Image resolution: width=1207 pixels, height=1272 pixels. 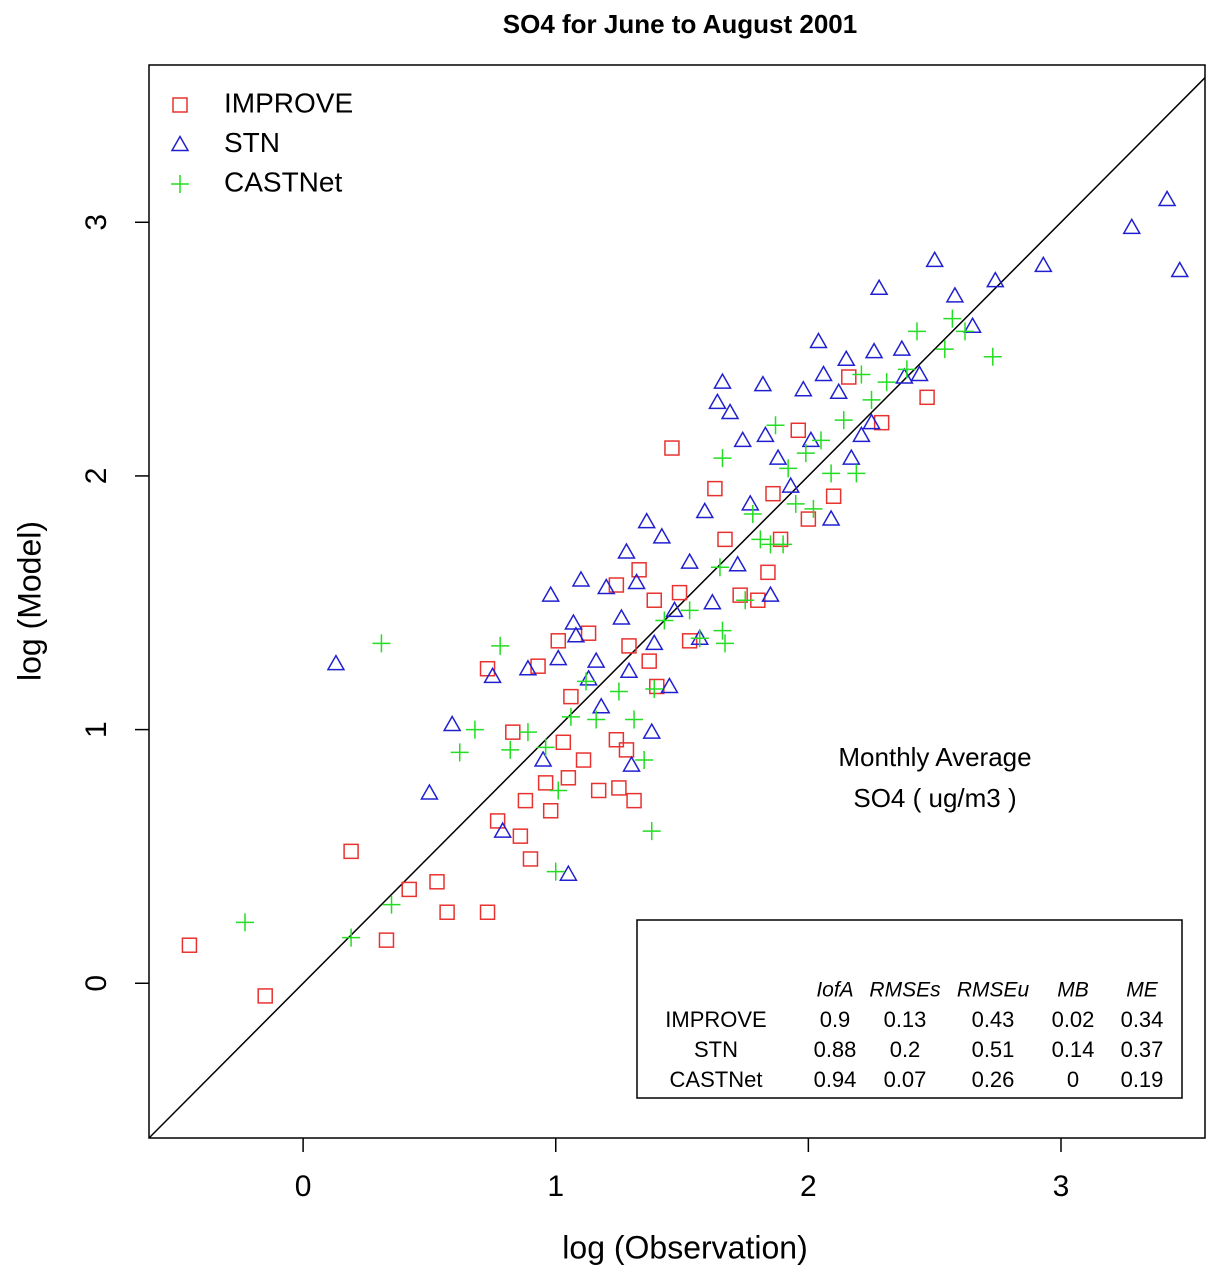 I want to click on stats-cell: 0.94, so click(x=835, y=1079).